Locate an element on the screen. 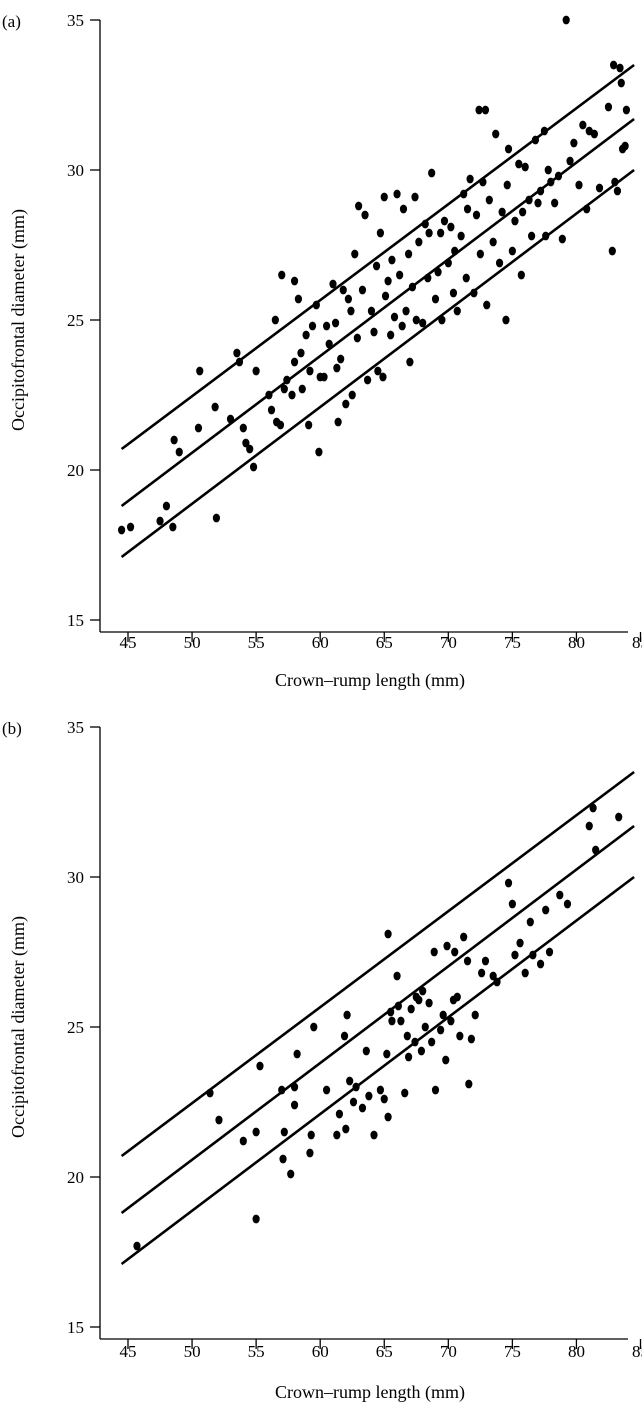 This screenshot has height=1407, width=642. x-tick-label: 50 is located at coordinates (192, 1351).